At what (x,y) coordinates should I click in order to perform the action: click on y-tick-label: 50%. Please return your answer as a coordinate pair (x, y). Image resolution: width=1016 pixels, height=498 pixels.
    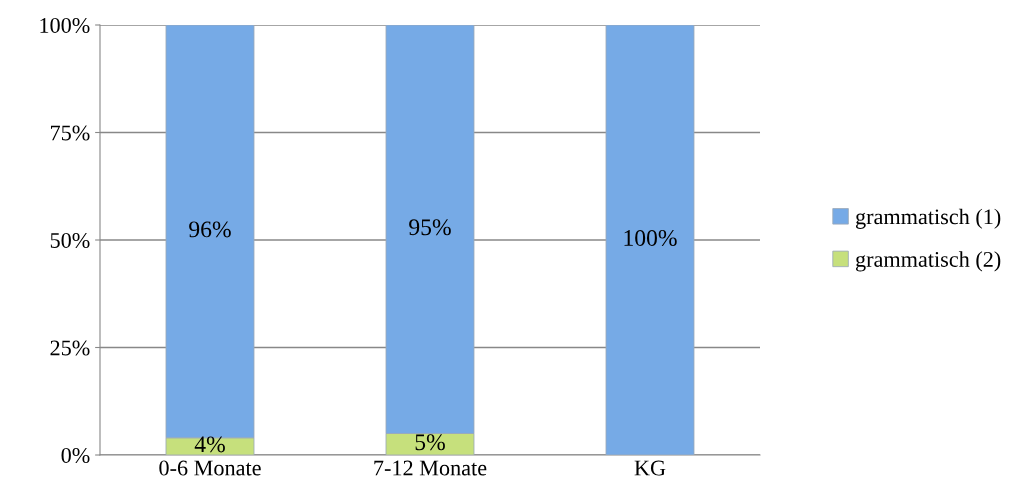
    Looking at the image, I should click on (70, 240).